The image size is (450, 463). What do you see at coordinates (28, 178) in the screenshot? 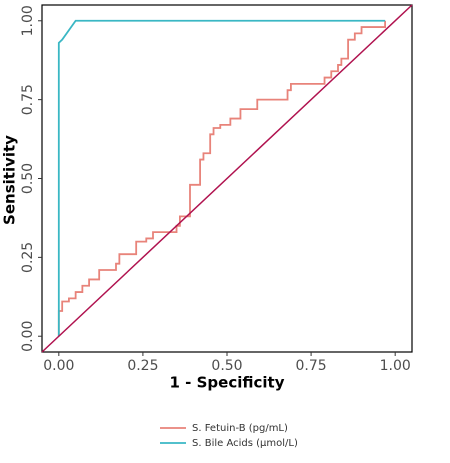
I see `y-tick-label: 0.50` at bounding box center [28, 178].